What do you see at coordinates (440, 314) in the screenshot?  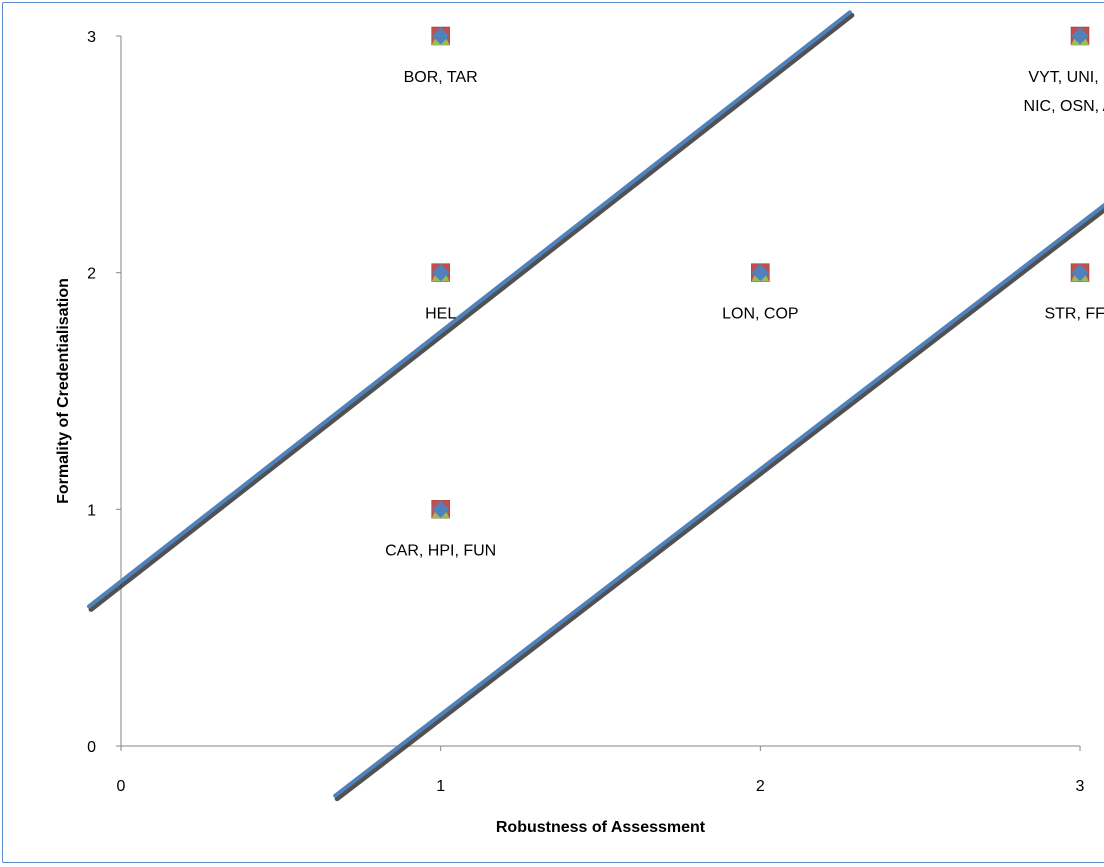 I see `data-label: HEL` at bounding box center [440, 314].